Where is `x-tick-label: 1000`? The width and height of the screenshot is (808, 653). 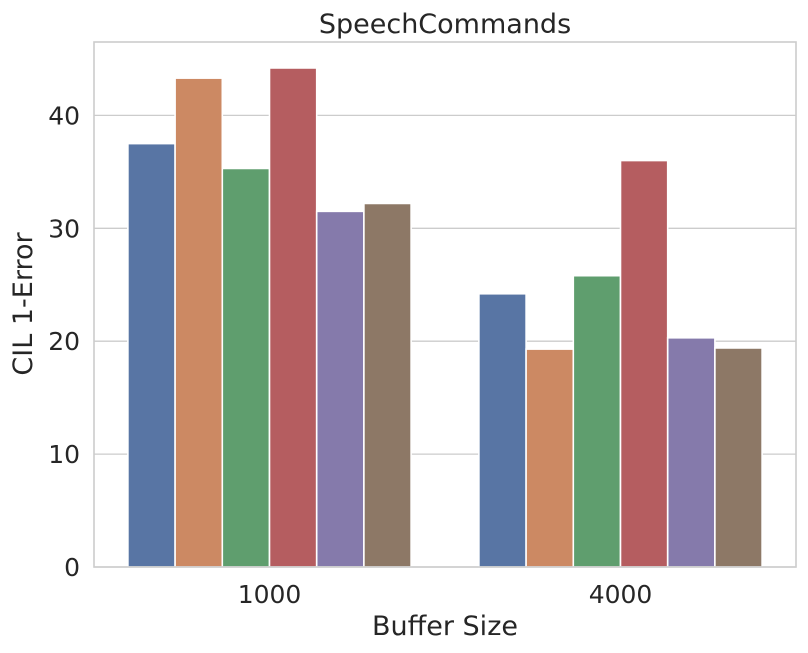 x-tick-label: 1000 is located at coordinates (270, 594).